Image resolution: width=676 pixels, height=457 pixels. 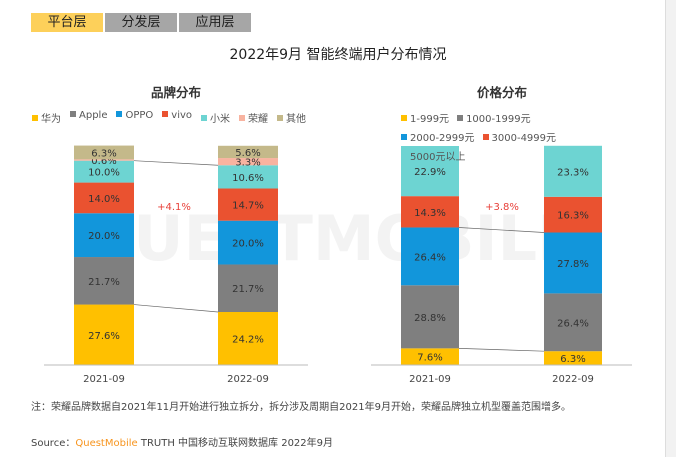 What do you see at coordinates (220, 119) in the screenshot?
I see `legend-label: 小米` at bounding box center [220, 119].